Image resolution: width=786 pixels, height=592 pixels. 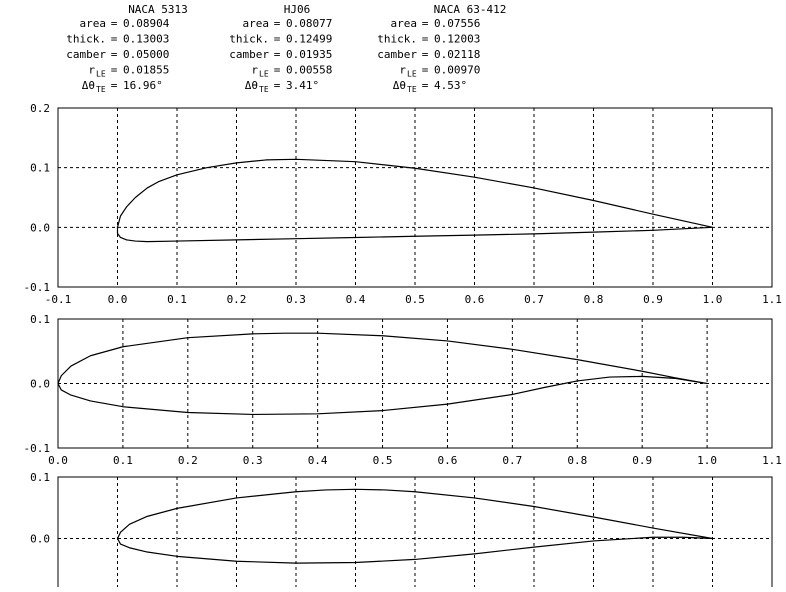 I want to click on param-value: 0.13003, so click(x=146, y=39).